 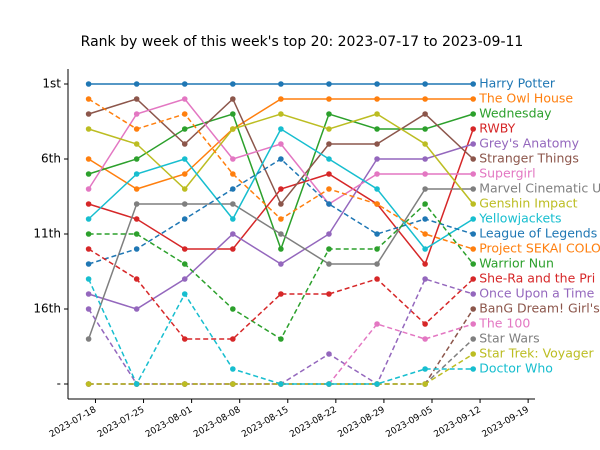 I want to click on x-tick-label: 2023-08-15, so click(x=265, y=422).